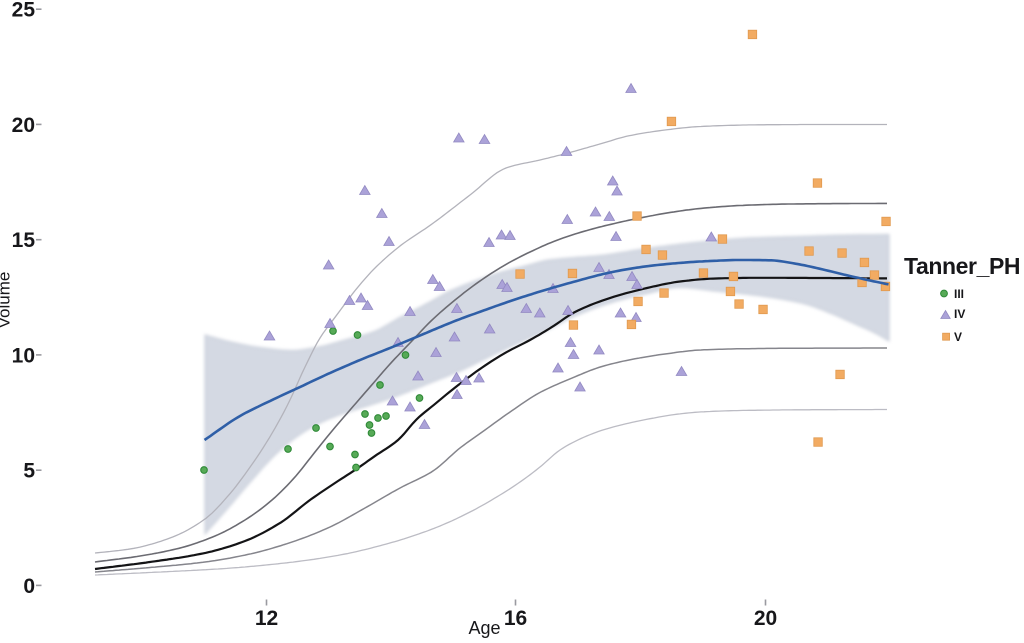 This screenshot has height=643, width=1024. Describe the element at coordinates (29, 471) in the screenshot. I see `svg-text: 5` at that location.